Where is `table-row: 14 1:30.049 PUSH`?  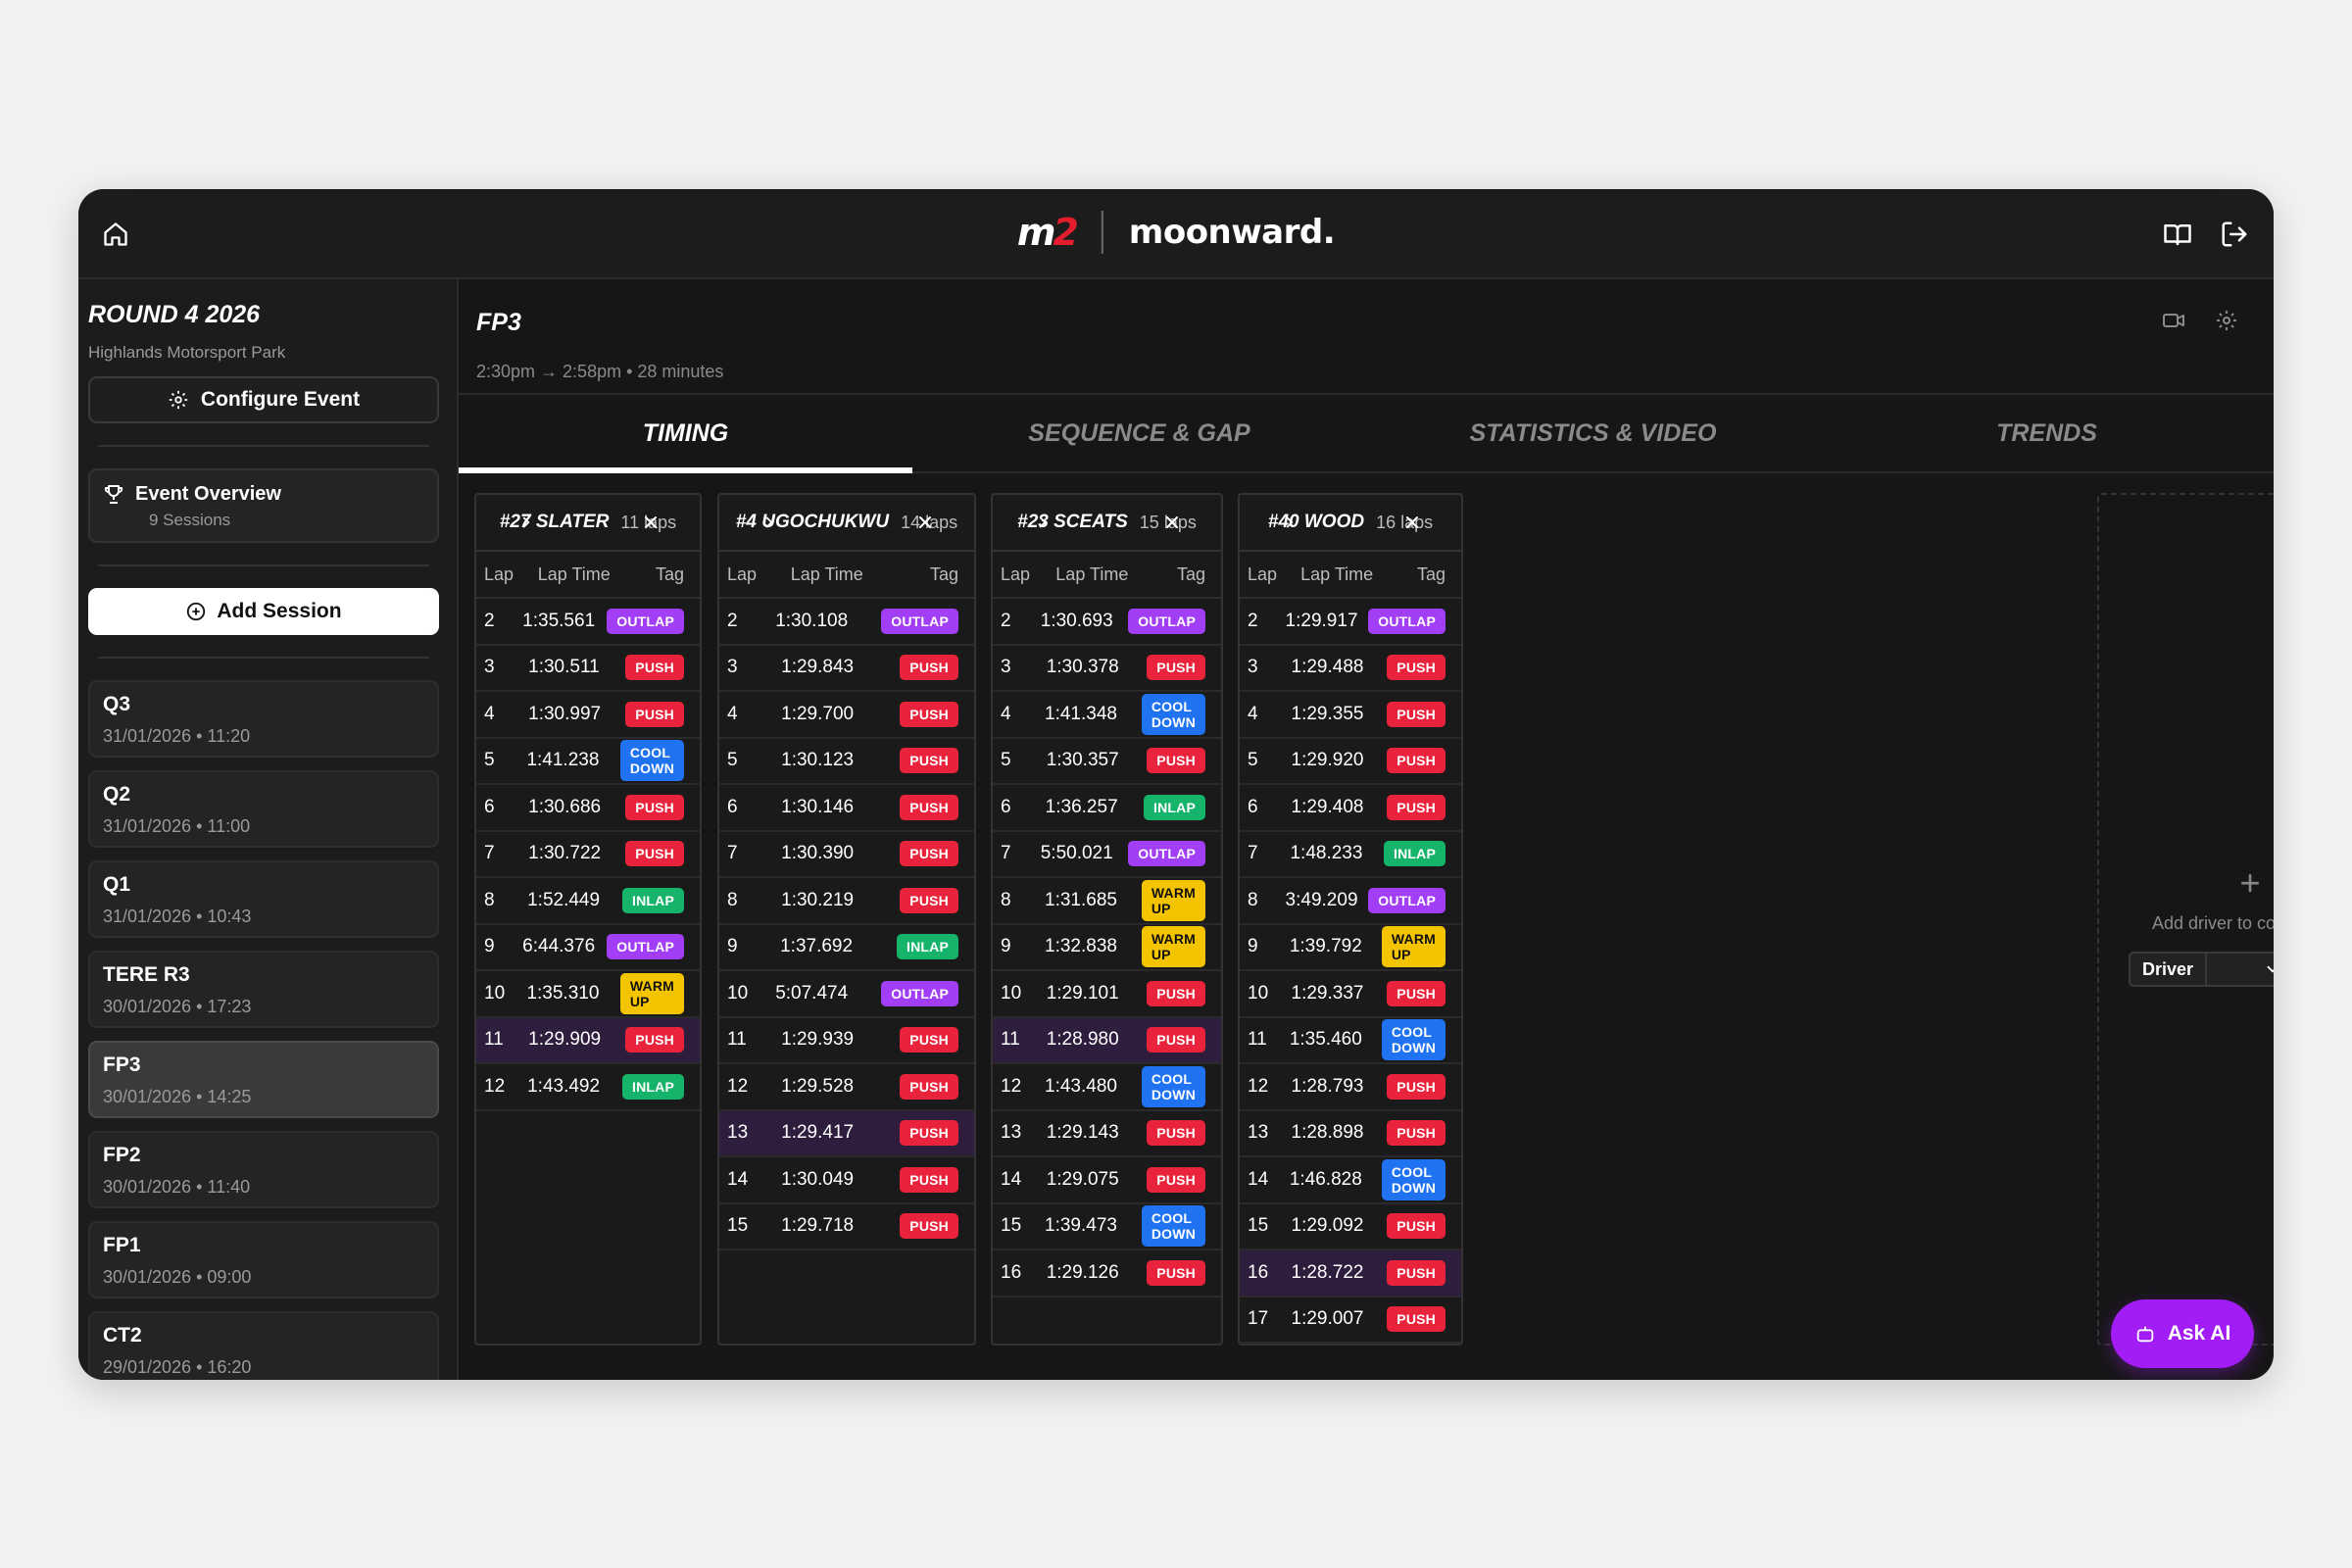 table-row: 14 1:30.049 PUSH is located at coordinates (846, 1180).